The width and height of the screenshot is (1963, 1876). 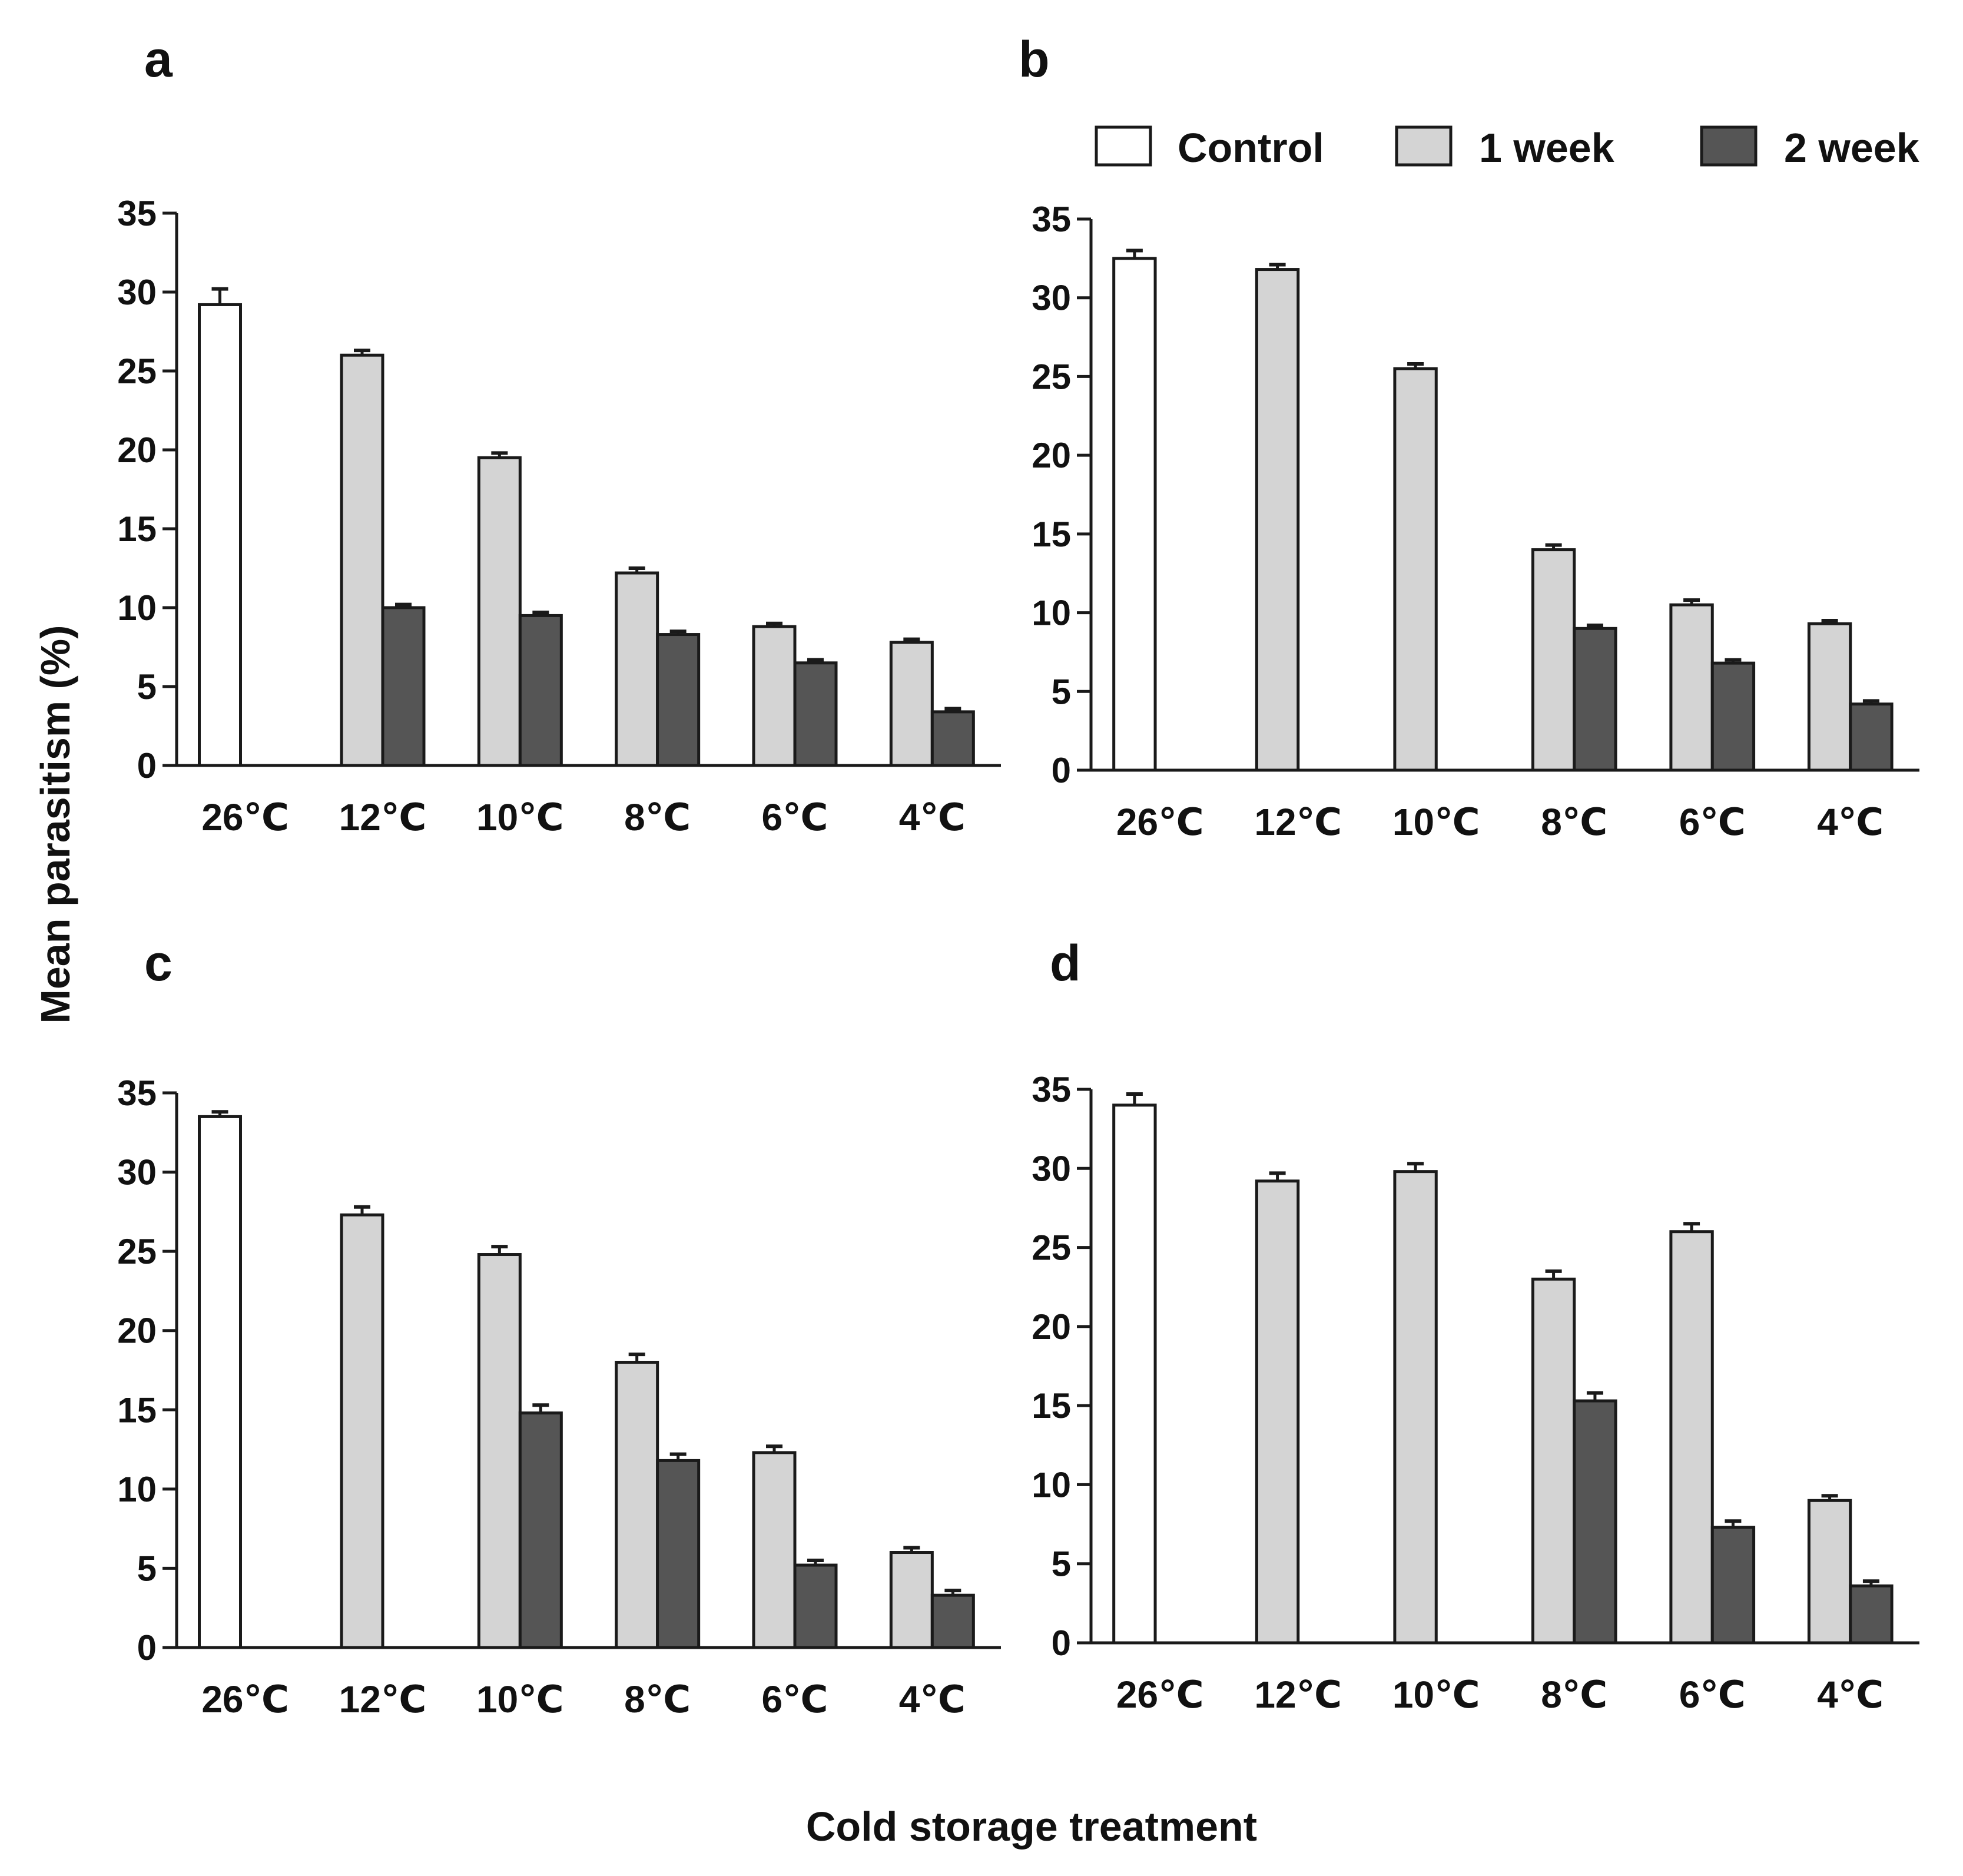 What do you see at coordinates (55, 825) in the screenshot?
I see `y-axis-title: Mean parasitism (%)` at bounding box center [55, 825].